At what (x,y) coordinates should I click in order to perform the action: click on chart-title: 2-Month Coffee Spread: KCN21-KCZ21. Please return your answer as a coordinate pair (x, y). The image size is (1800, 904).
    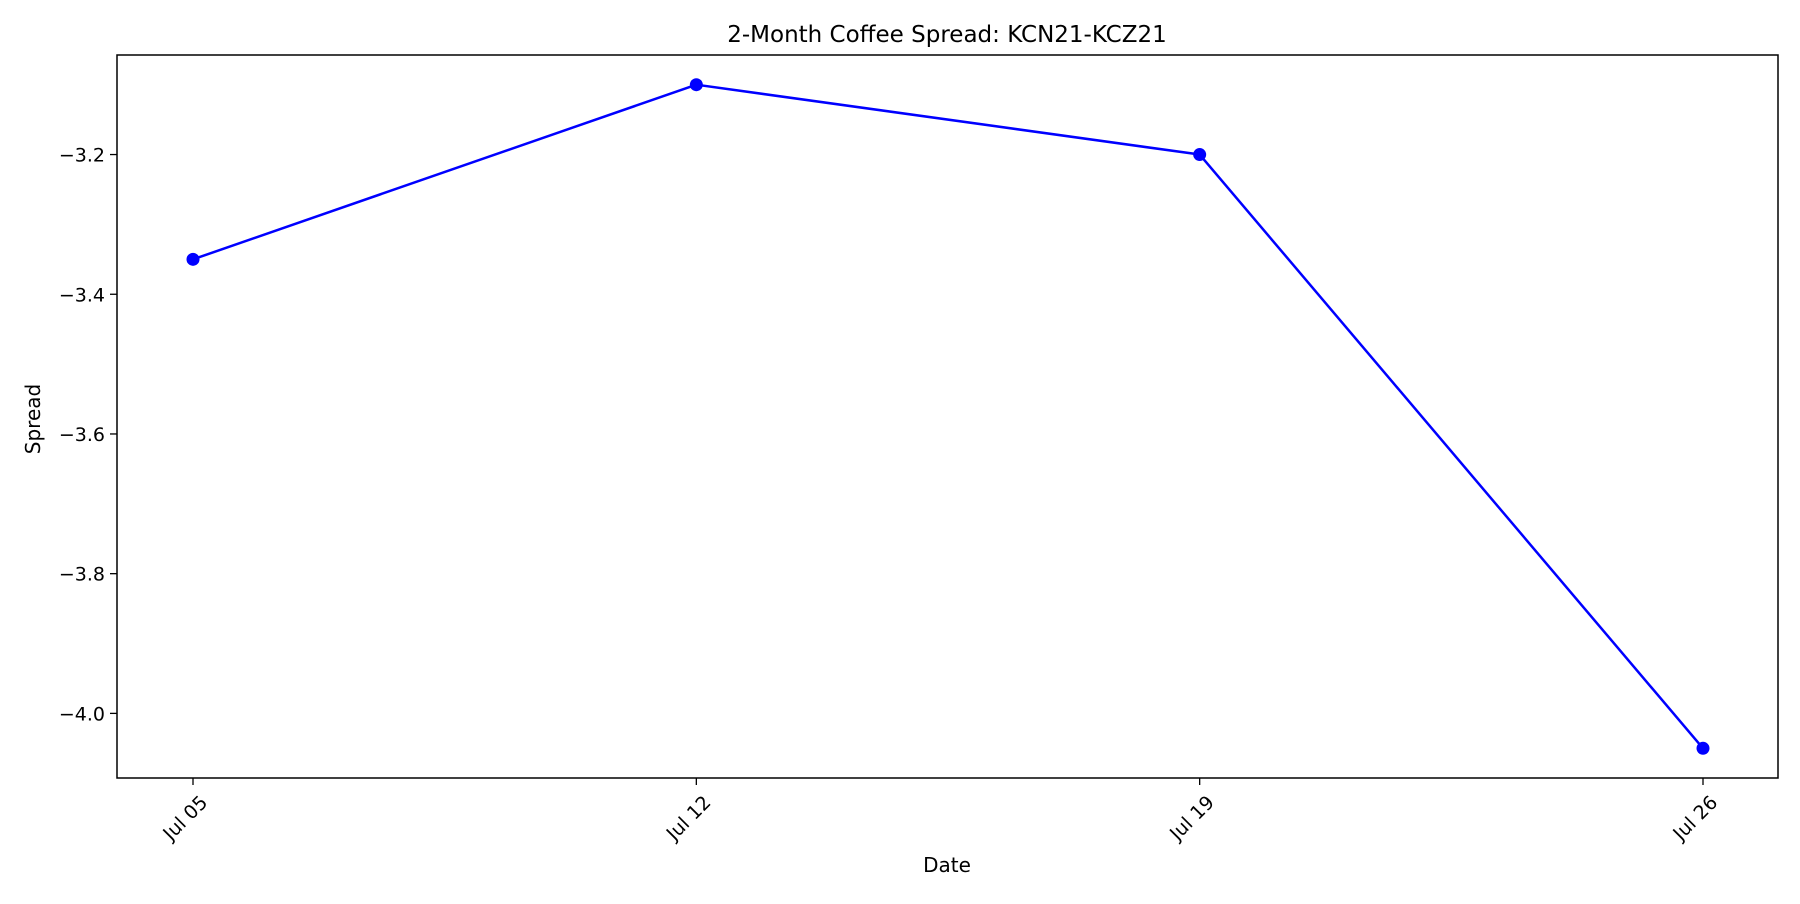
    Looking at the image, I should click on (947, 35).